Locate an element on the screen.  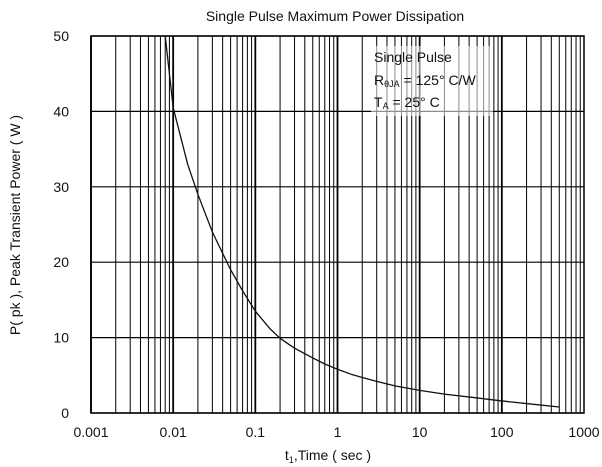
annotation-line-2-sub: θJA is located at coordinates (392, 84).